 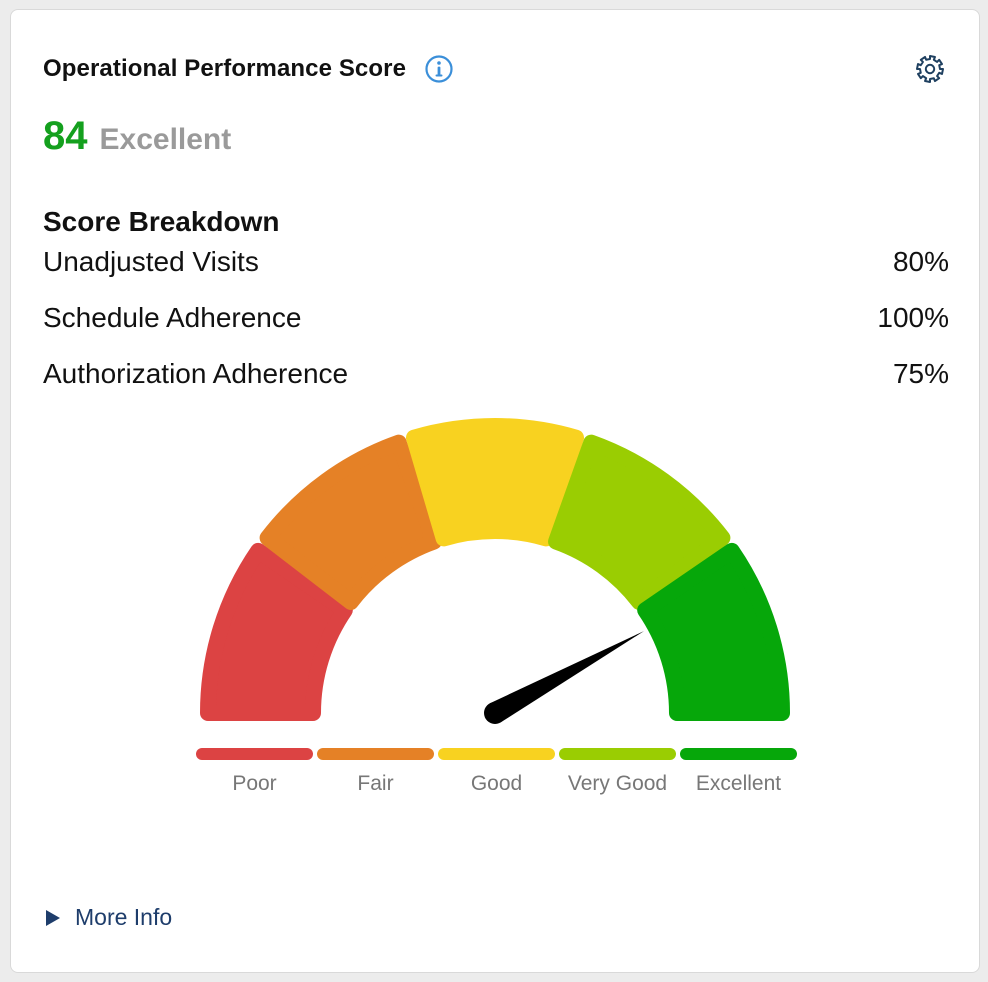 What do you see at coordinates (496, 783) in the screenshot?
I see `legend-label: Good` at bounding box center [496, 783].